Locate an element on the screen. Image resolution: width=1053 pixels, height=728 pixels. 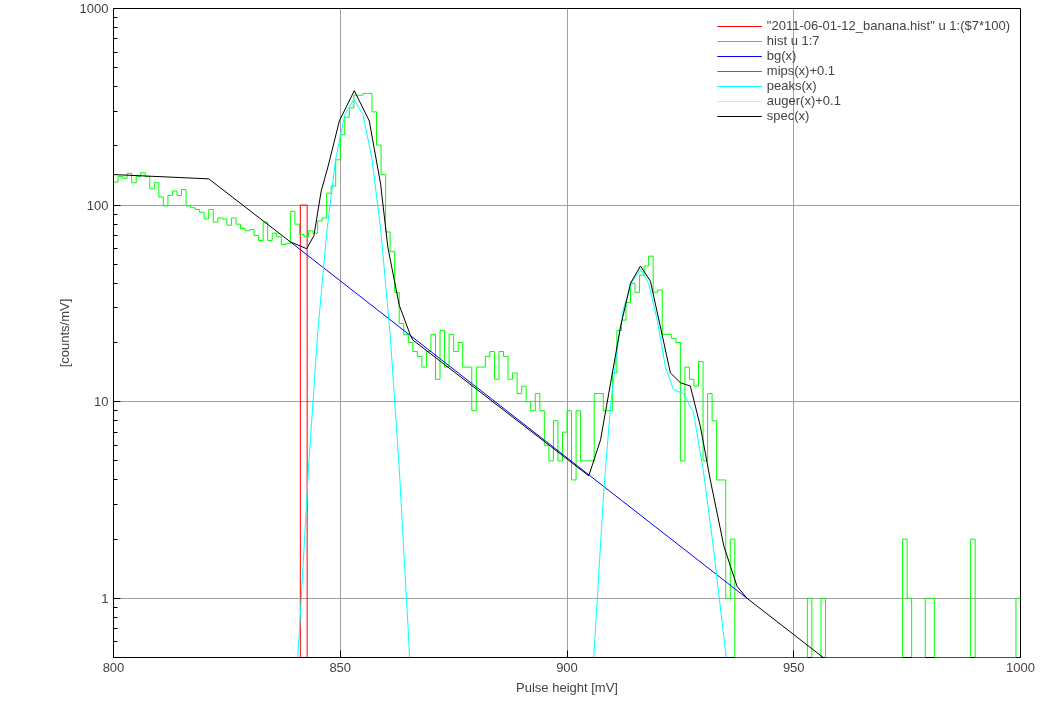
x-tick-label: 950 is located at coordinates (793, 667).